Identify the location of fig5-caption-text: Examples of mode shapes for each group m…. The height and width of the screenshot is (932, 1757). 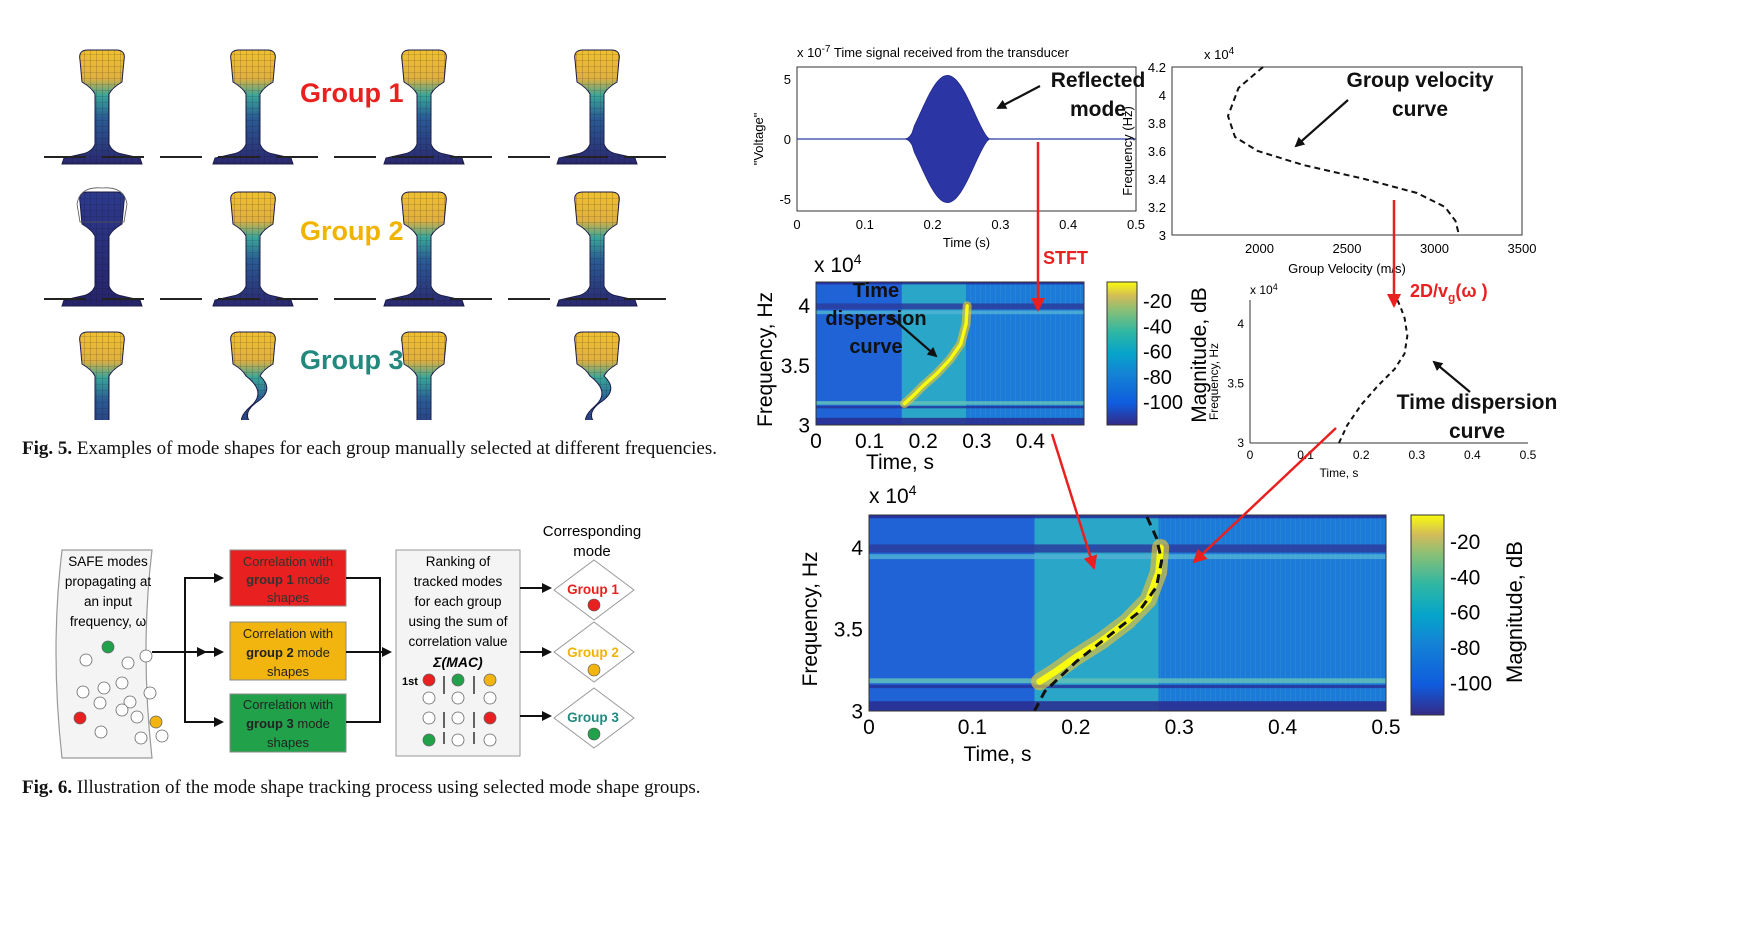
(395, 448).